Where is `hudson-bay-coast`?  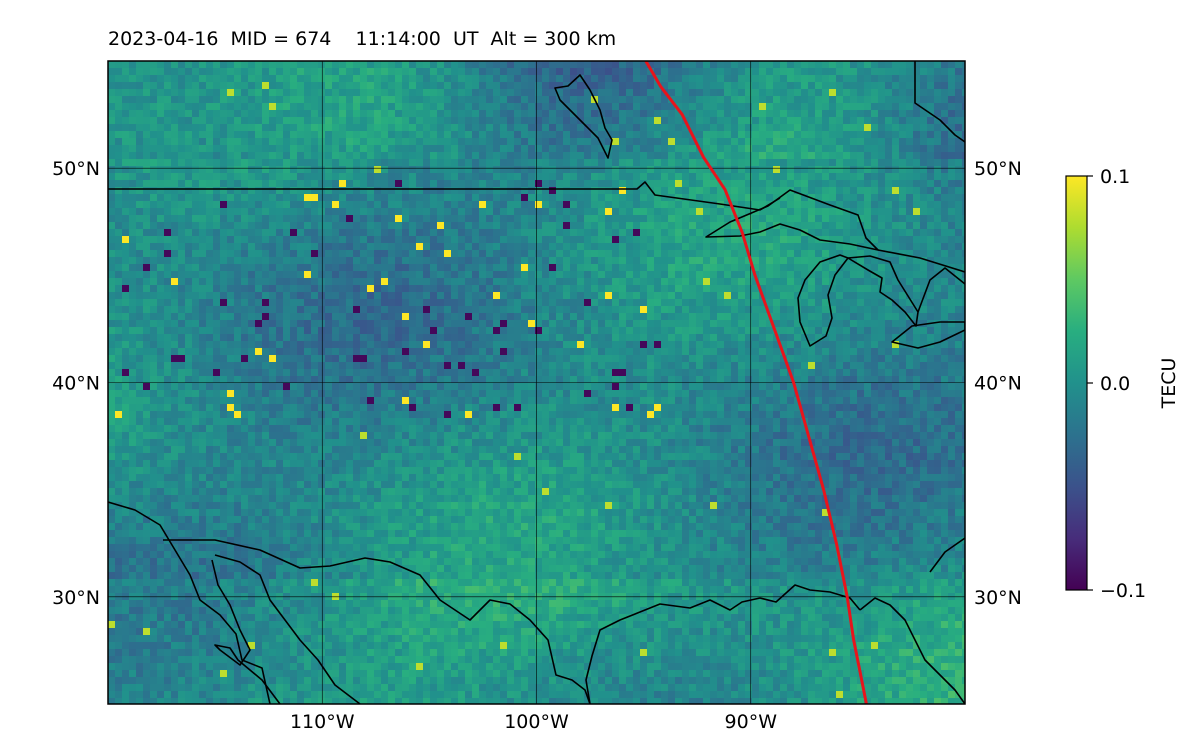 hudson-bay-coast is located at coordinates (939, 102).